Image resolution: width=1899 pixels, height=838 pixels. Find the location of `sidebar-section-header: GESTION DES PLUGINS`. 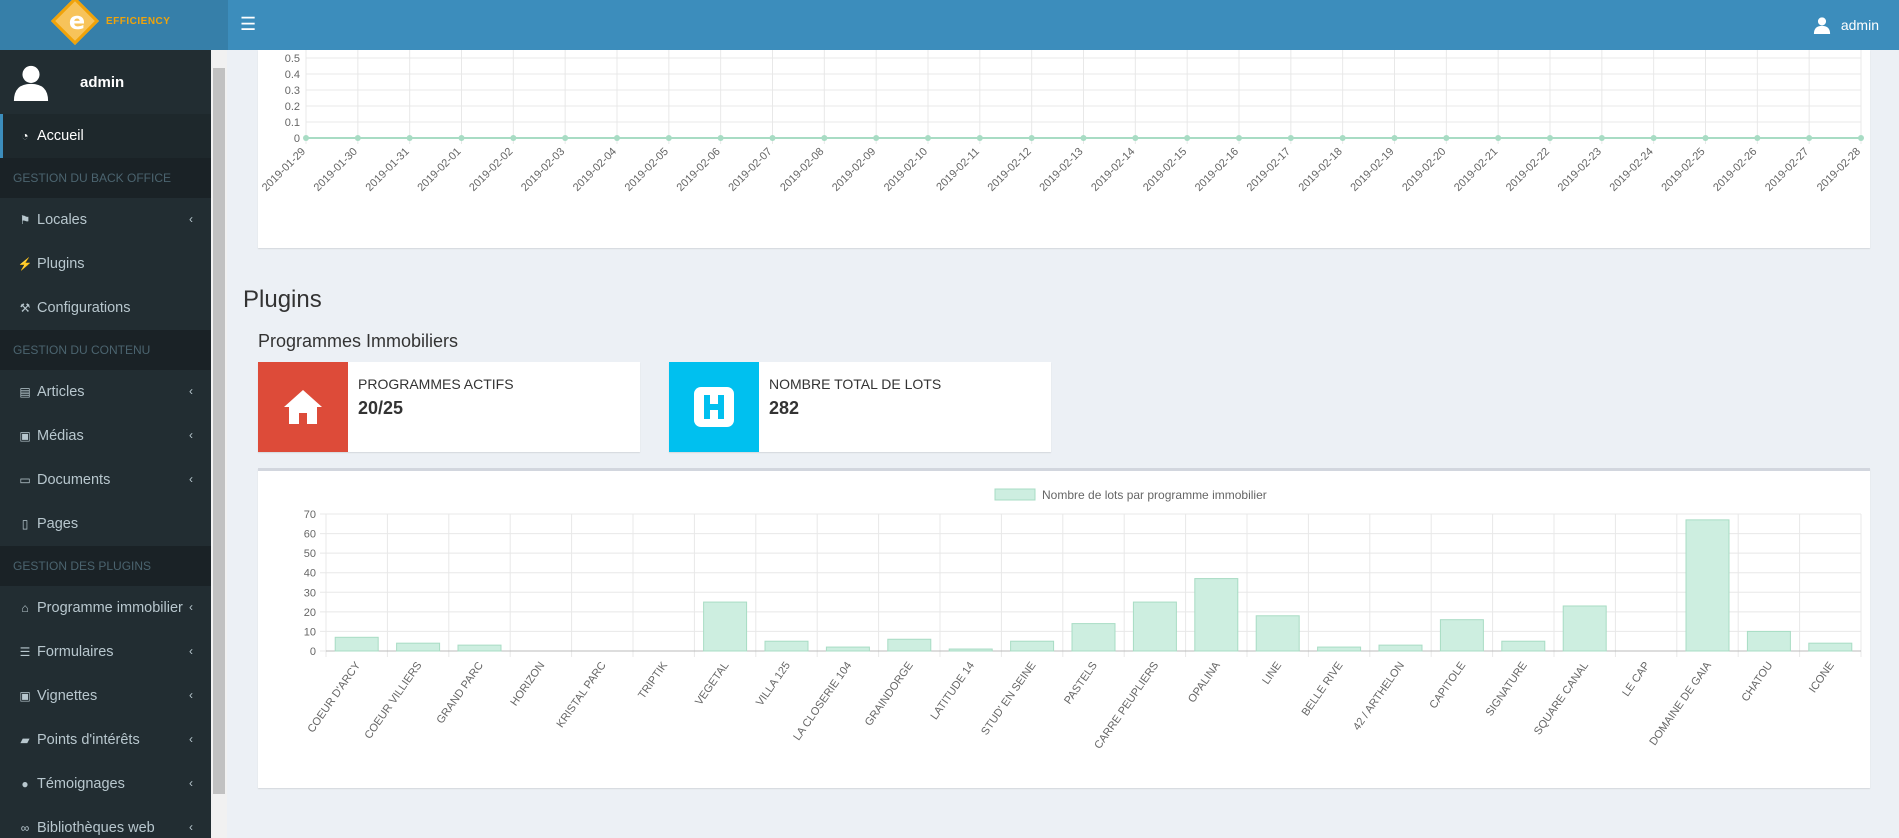

sidebar-section-header: GESTION DES PLUGINS is located at coordinates (105, 566).